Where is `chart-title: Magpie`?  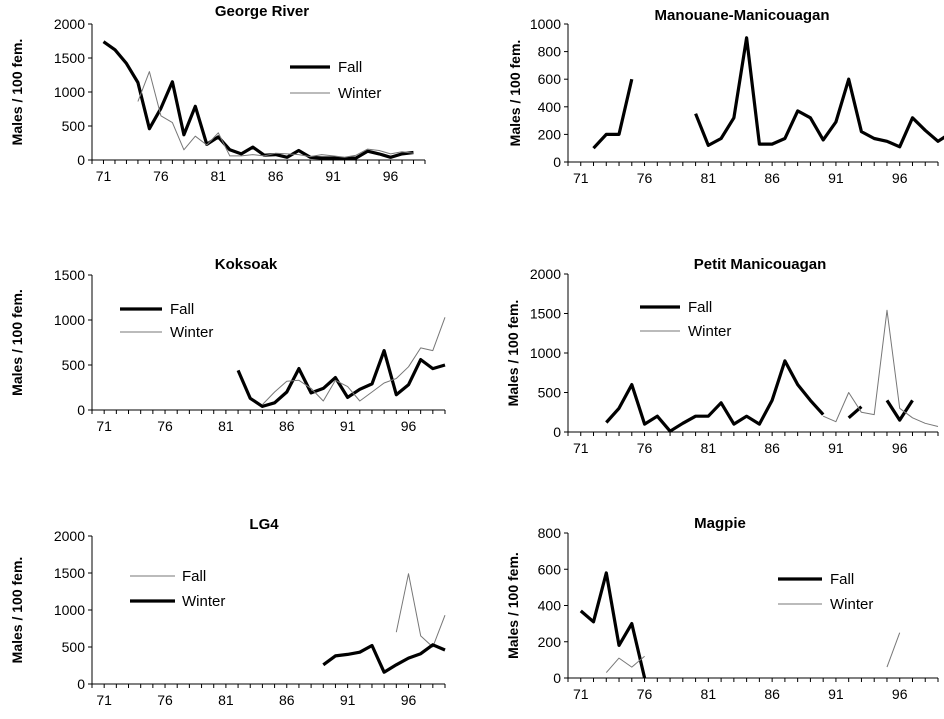 chart-title: Magpie is located at coordinates (720, 523).